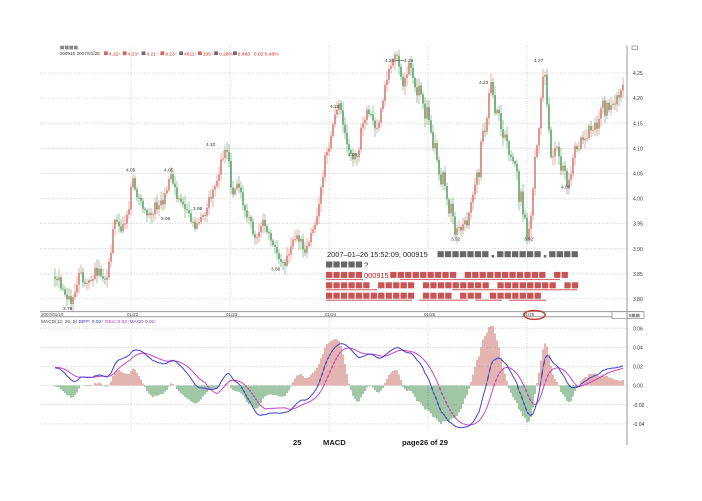 The width and height of the screenshot is (702, 501). Describe the element at coordinates (334, 442) in the screenshot. I see `svg-text: MACD` at that location.